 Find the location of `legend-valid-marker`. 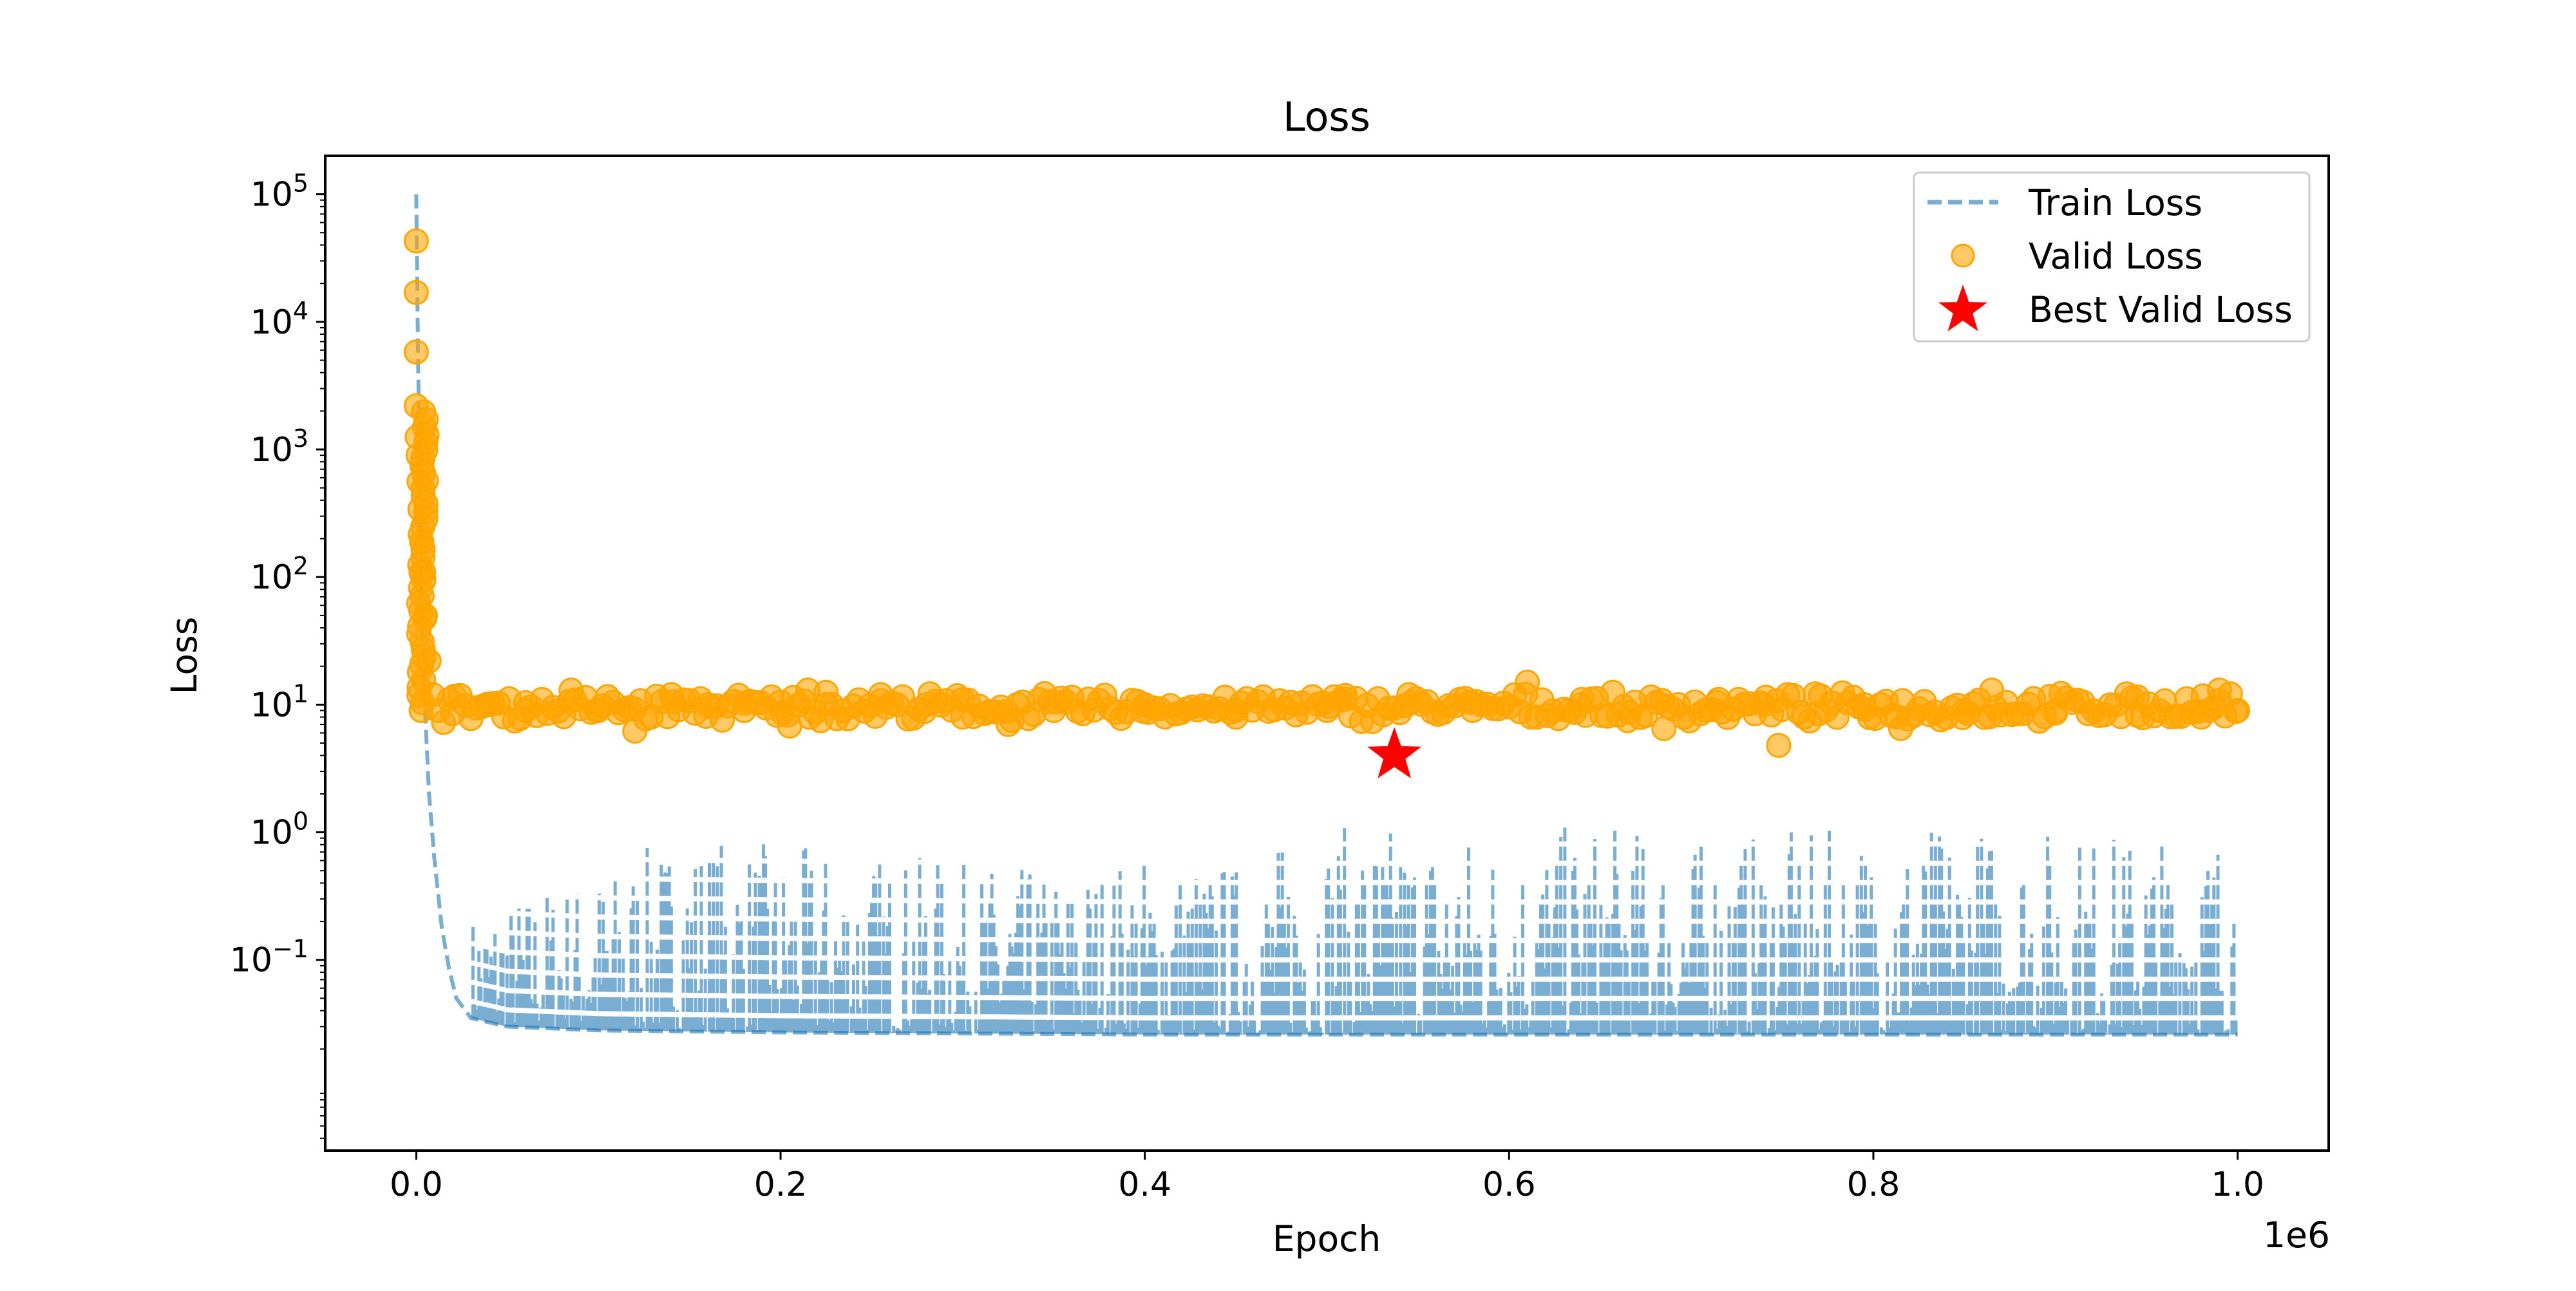

legend-valid-marker is located at coordinates (1963, 255).